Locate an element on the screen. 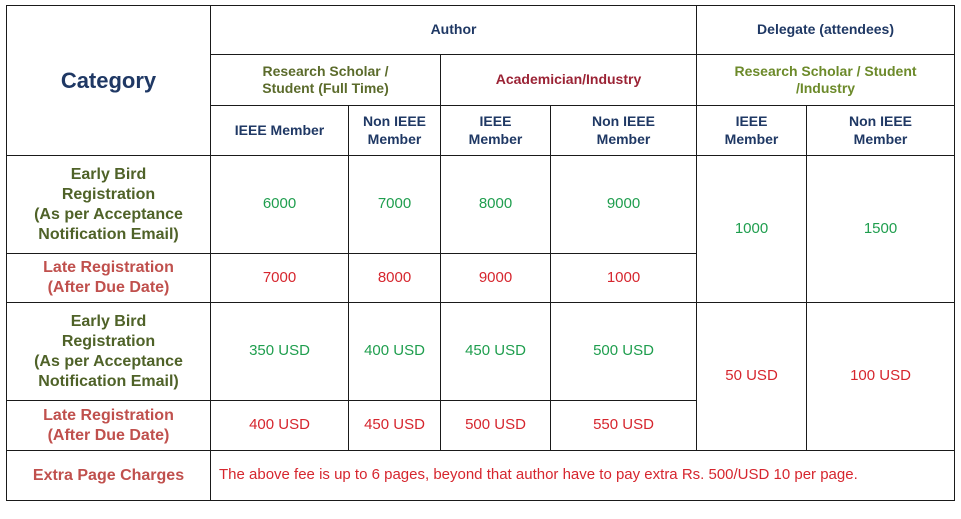 Image resolution: width=961 pixels, height=519 pixels. research-scholar-line1: Research Scholar / is located at coordinates (325, 70).